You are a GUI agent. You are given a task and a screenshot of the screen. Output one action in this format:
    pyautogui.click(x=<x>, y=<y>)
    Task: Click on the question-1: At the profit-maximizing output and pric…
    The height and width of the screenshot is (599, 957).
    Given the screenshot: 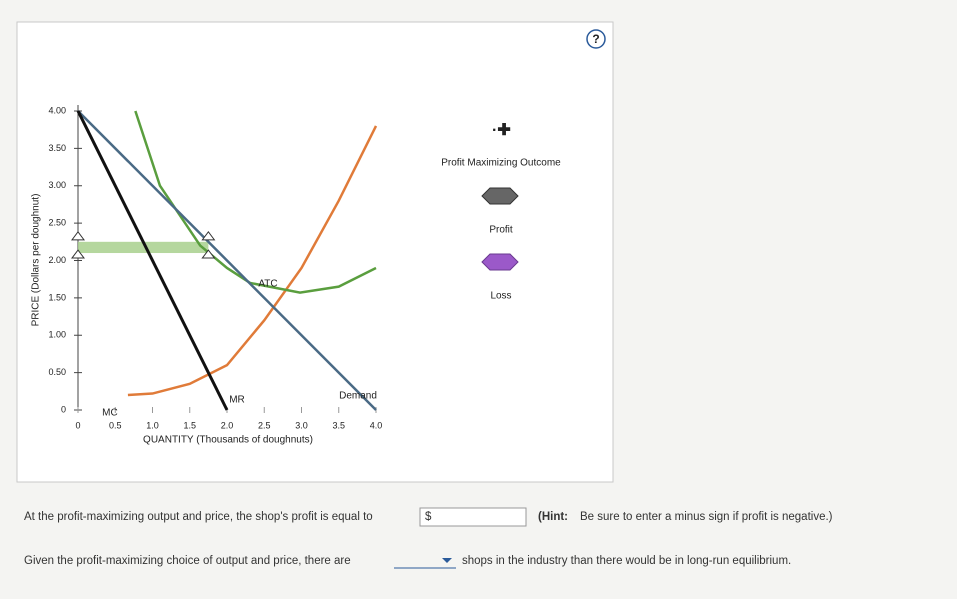 What is the action you would take?
    pyautogui.click(x=198, y=517)
    